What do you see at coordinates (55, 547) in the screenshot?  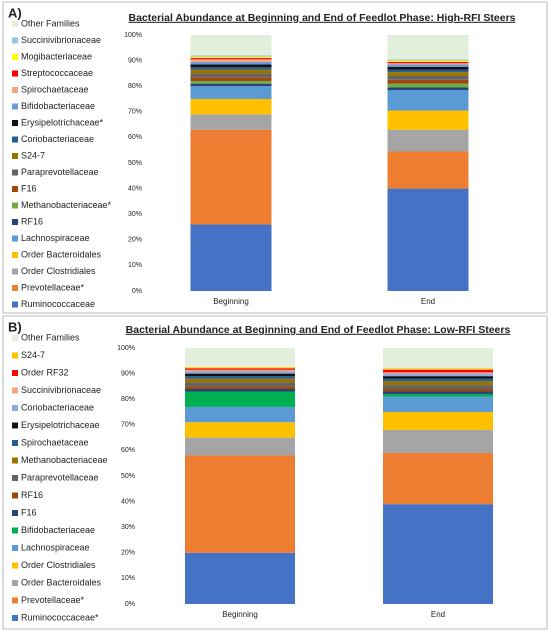 I see `legend-label: Lachnospiraceae` at bounding box center [55, 547].